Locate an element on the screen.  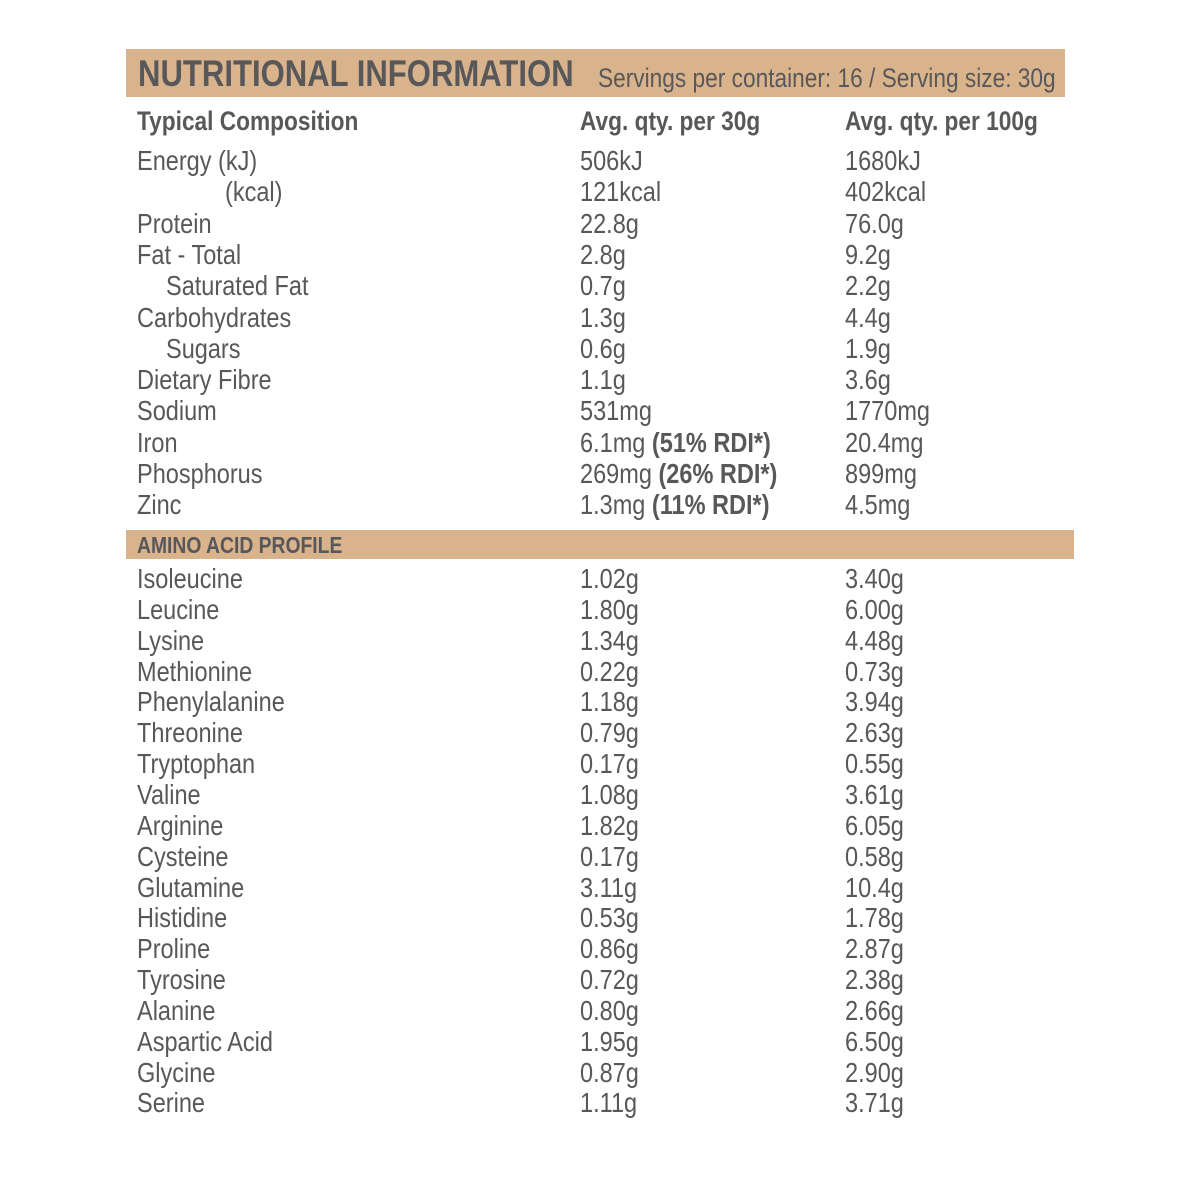
nutrient-row: Sodium 531mg 1770mg is located at coordinates (600, 410).